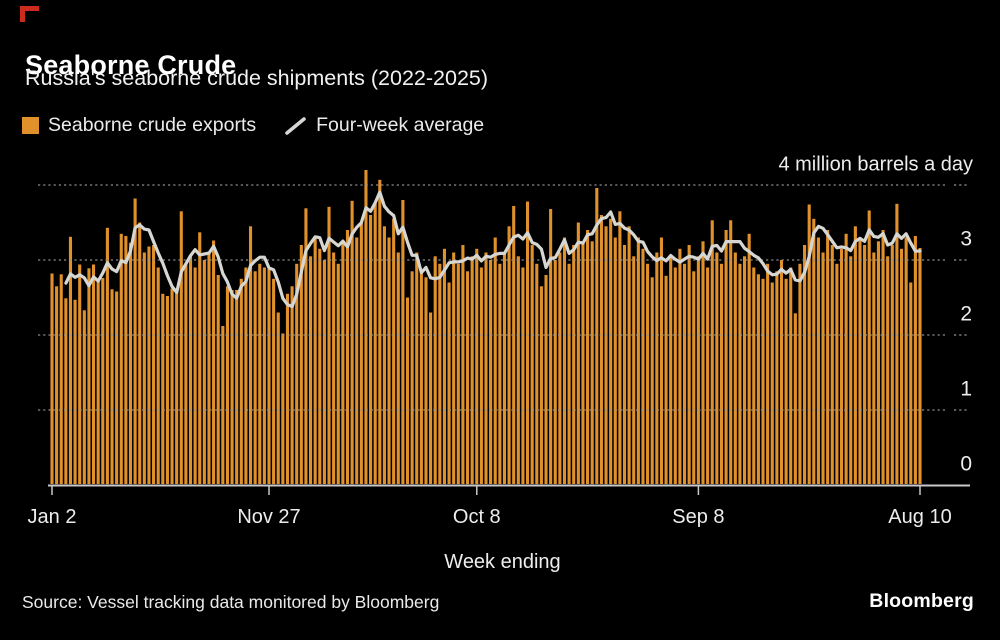  What do you see at coordinates (875, 165) in the screenshot?
I see `y-axis-unit-label: 4 million barrels a day` at bounding box center [875, 165].